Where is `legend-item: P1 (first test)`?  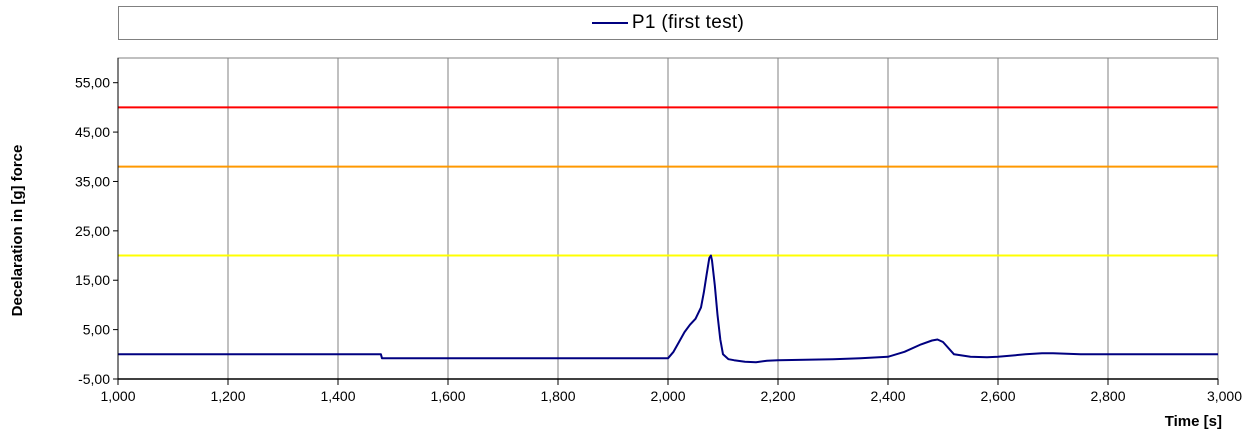 legend-item: P1 (first test) is located at coordinates (668, 23).